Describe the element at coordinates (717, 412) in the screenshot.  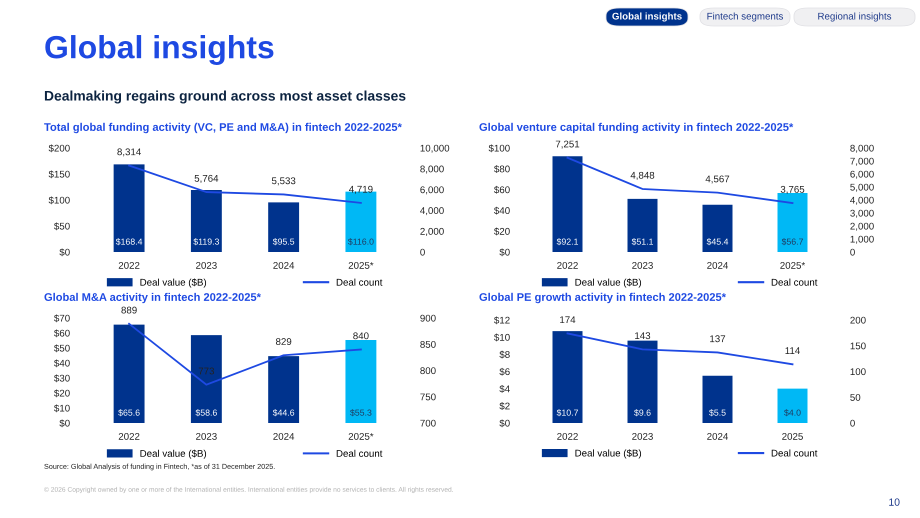
I see `data-label: $5.5` at that location.